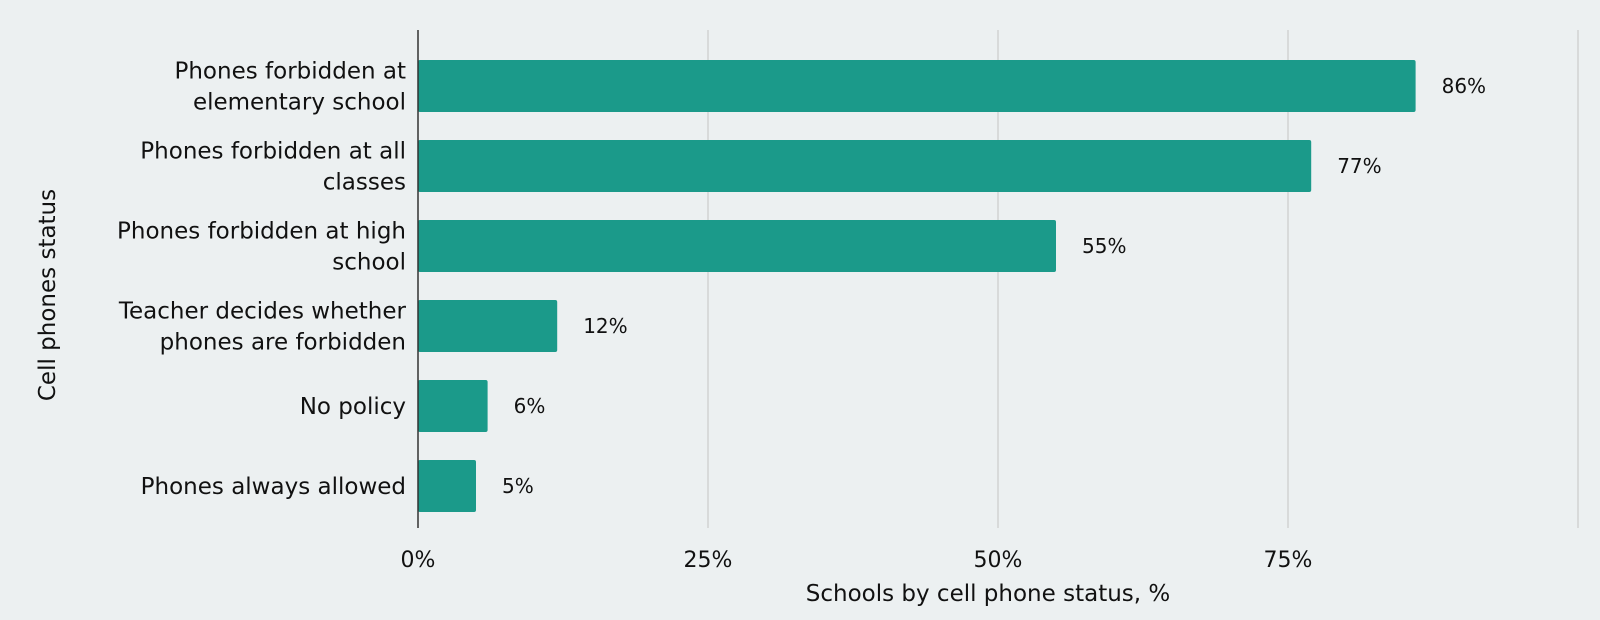  What do you see at coordinates (1359, 166) in the screenshot?
I see `value-label: 77%` at bounding box center [1359, 166].